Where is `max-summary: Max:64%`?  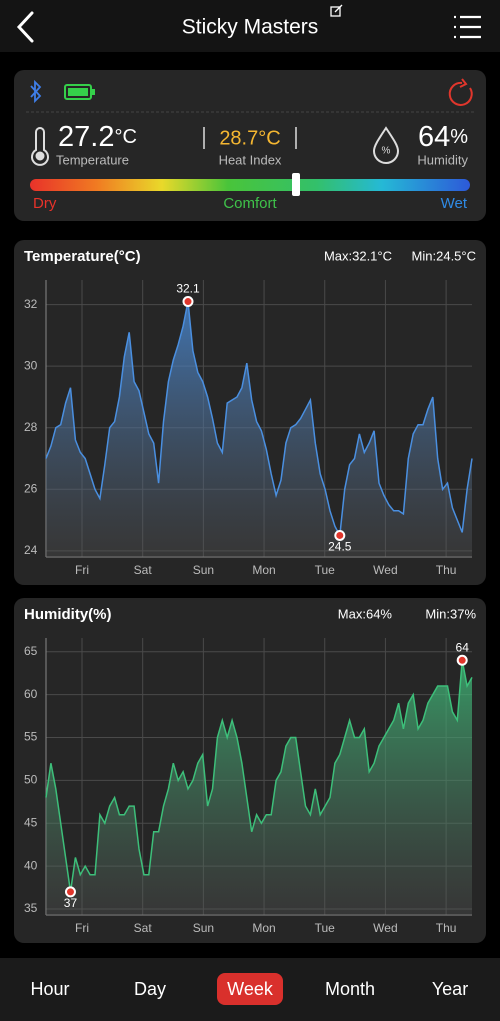 max-summary: Max:64% is located at coordinates (365, 613).